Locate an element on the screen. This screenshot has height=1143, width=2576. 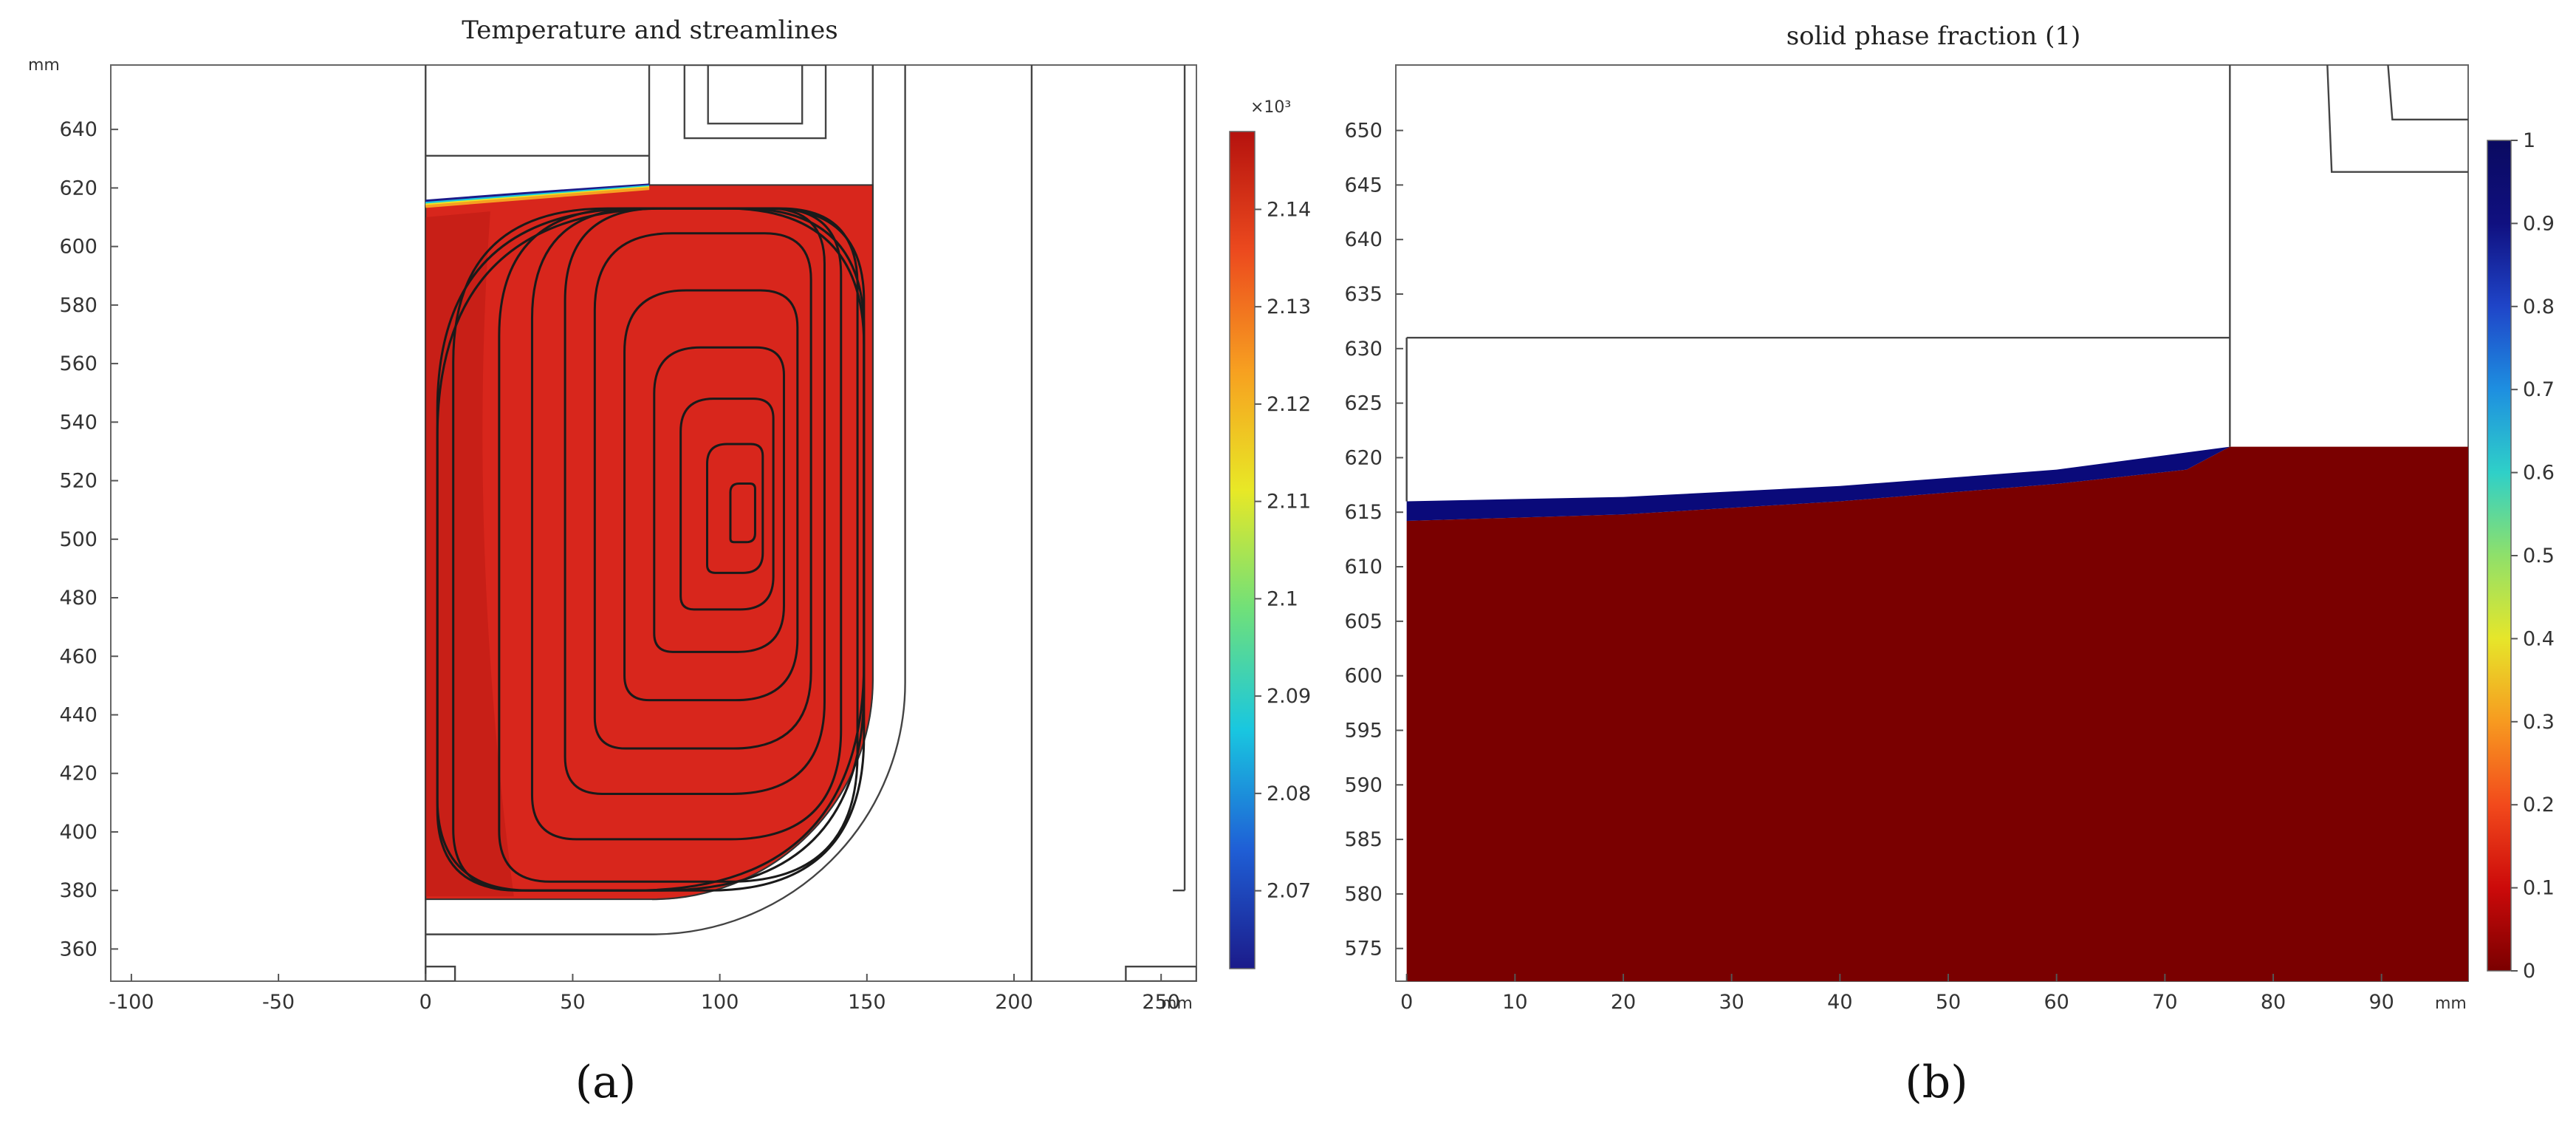
colorbar-tick-label: 0.8 is located at coordinates (2539, 307).